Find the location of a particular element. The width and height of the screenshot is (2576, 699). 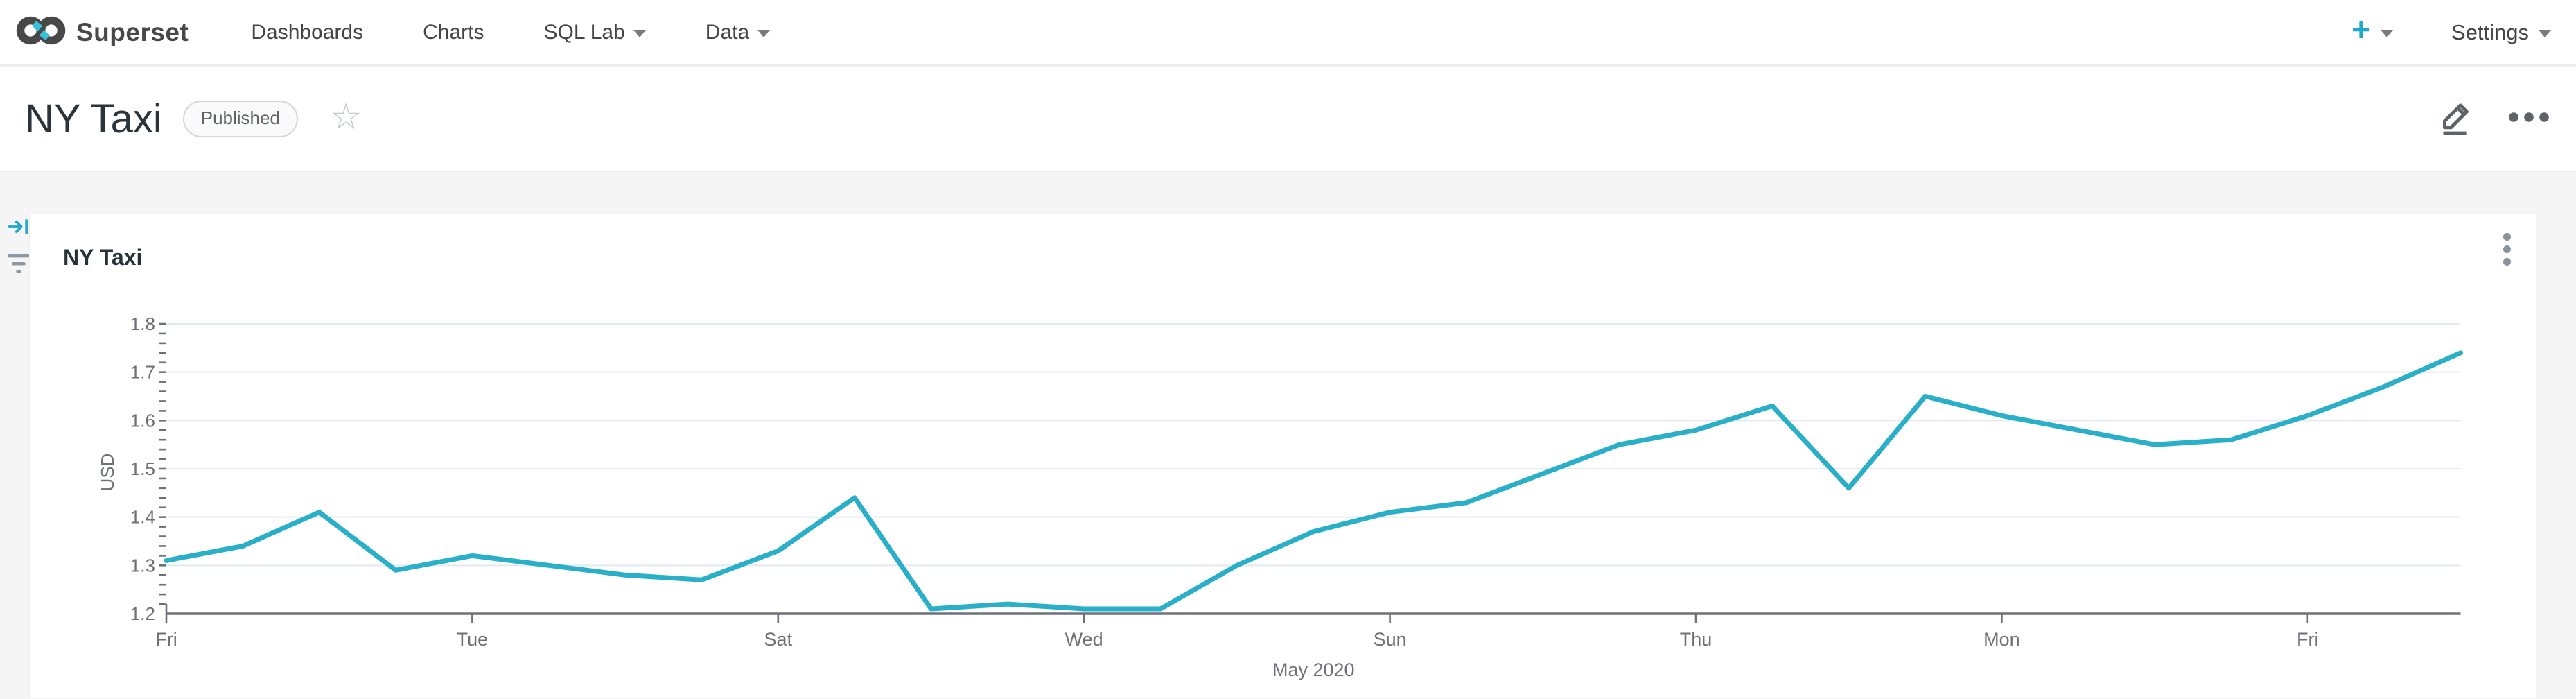

svg-text: Mon is located at coordinates (2001, 639).